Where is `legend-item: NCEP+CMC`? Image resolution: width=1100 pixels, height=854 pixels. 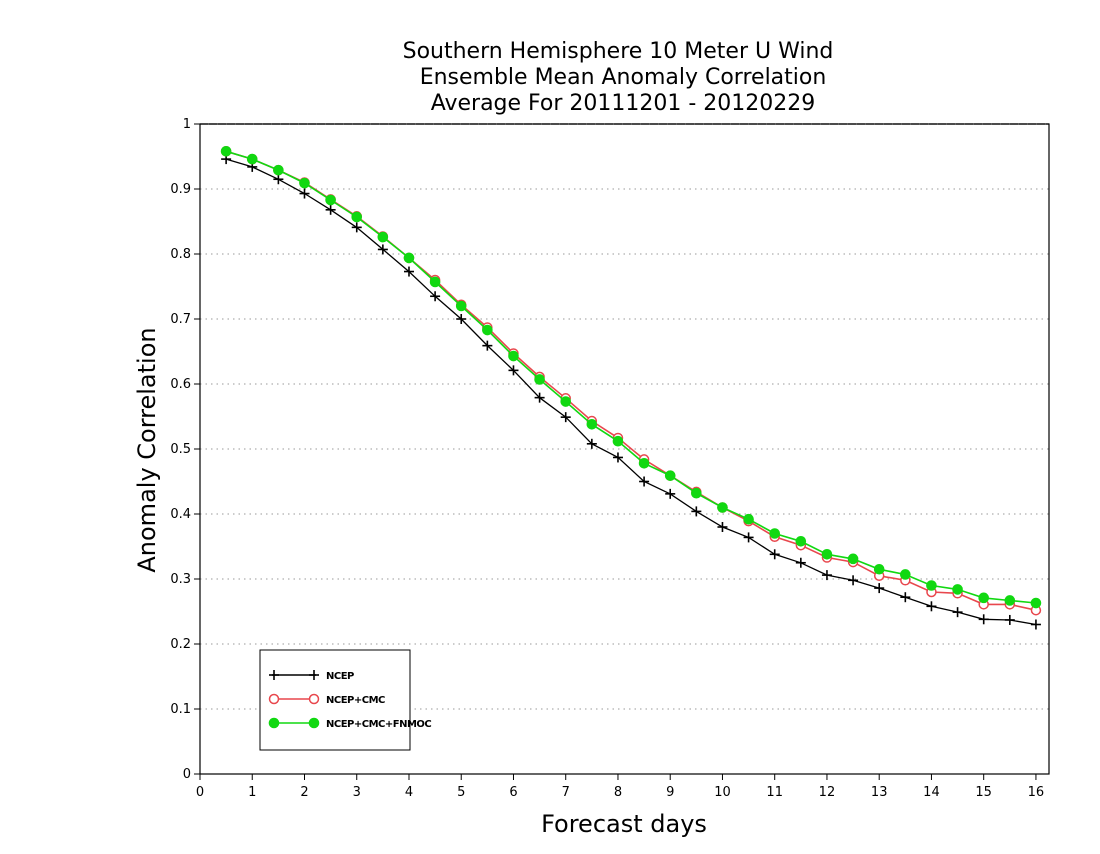
legend-item: NCEP+CMC is located at coordinates (327, 699).